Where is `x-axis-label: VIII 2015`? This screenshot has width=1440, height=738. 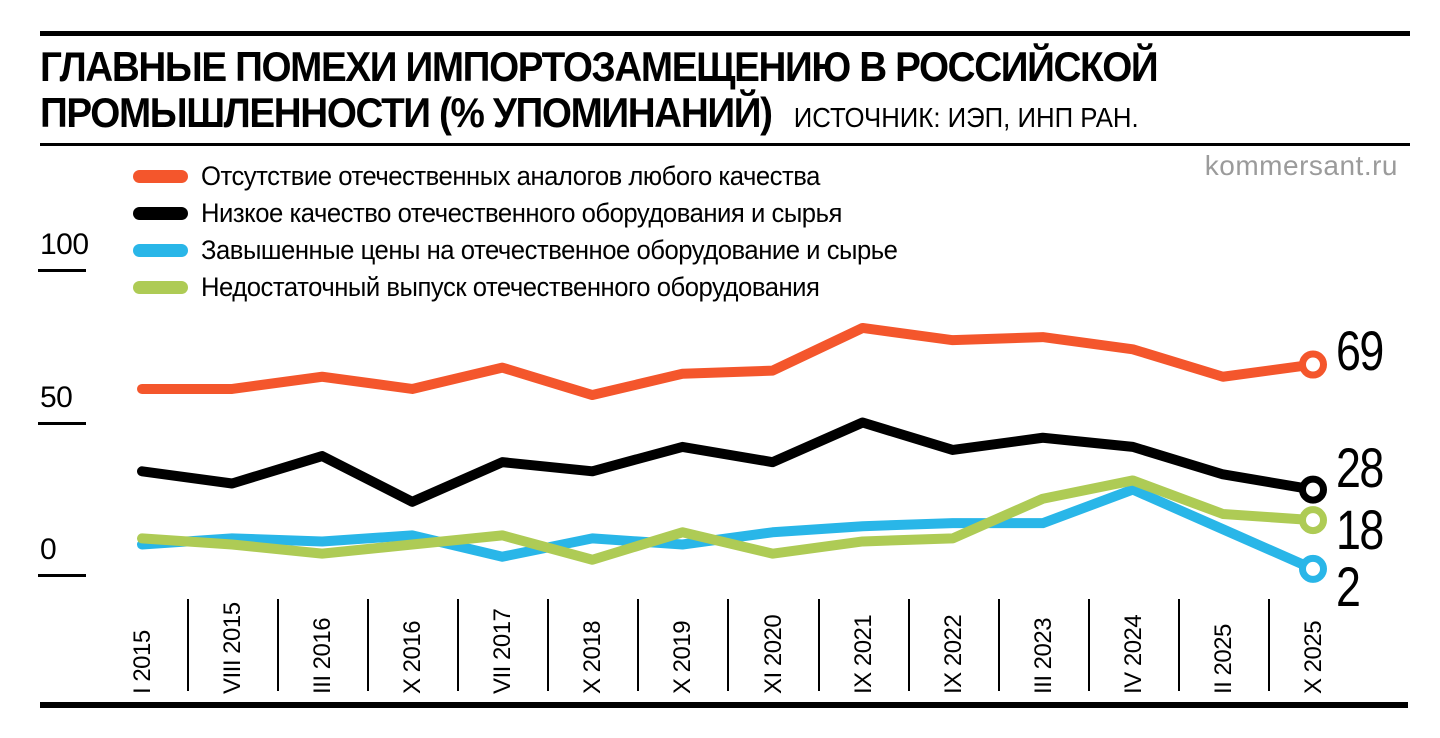 x-axis-label: VIII 2015 is located at coordinates (233, 648).